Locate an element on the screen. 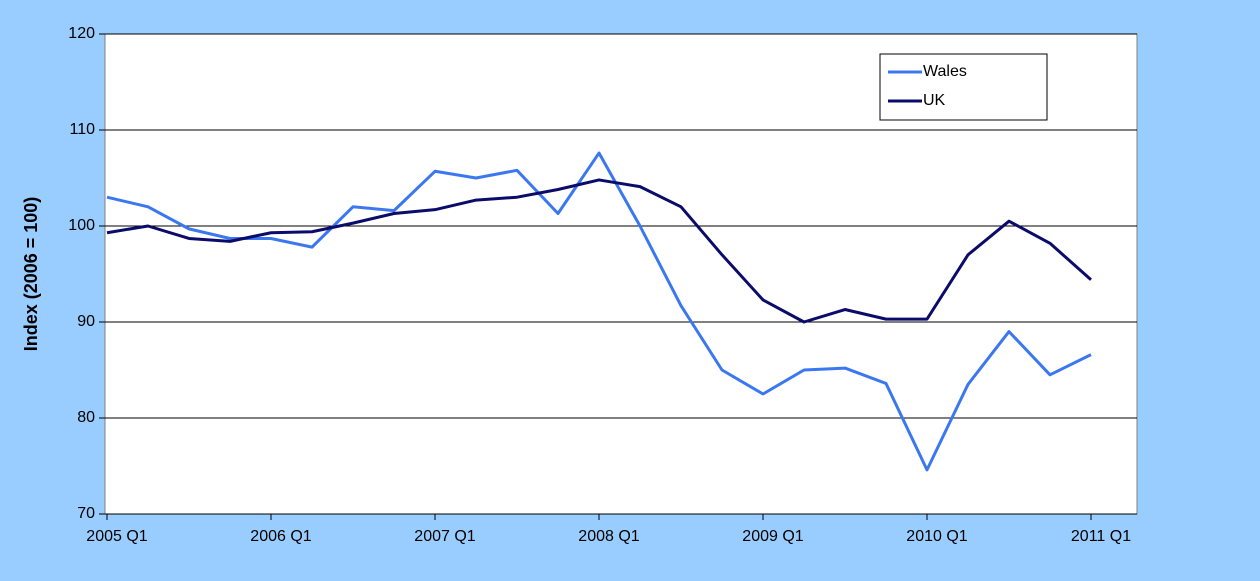 The image size is (1260, 581). y-tick-label: 90 is located at coordinates (86, 321).